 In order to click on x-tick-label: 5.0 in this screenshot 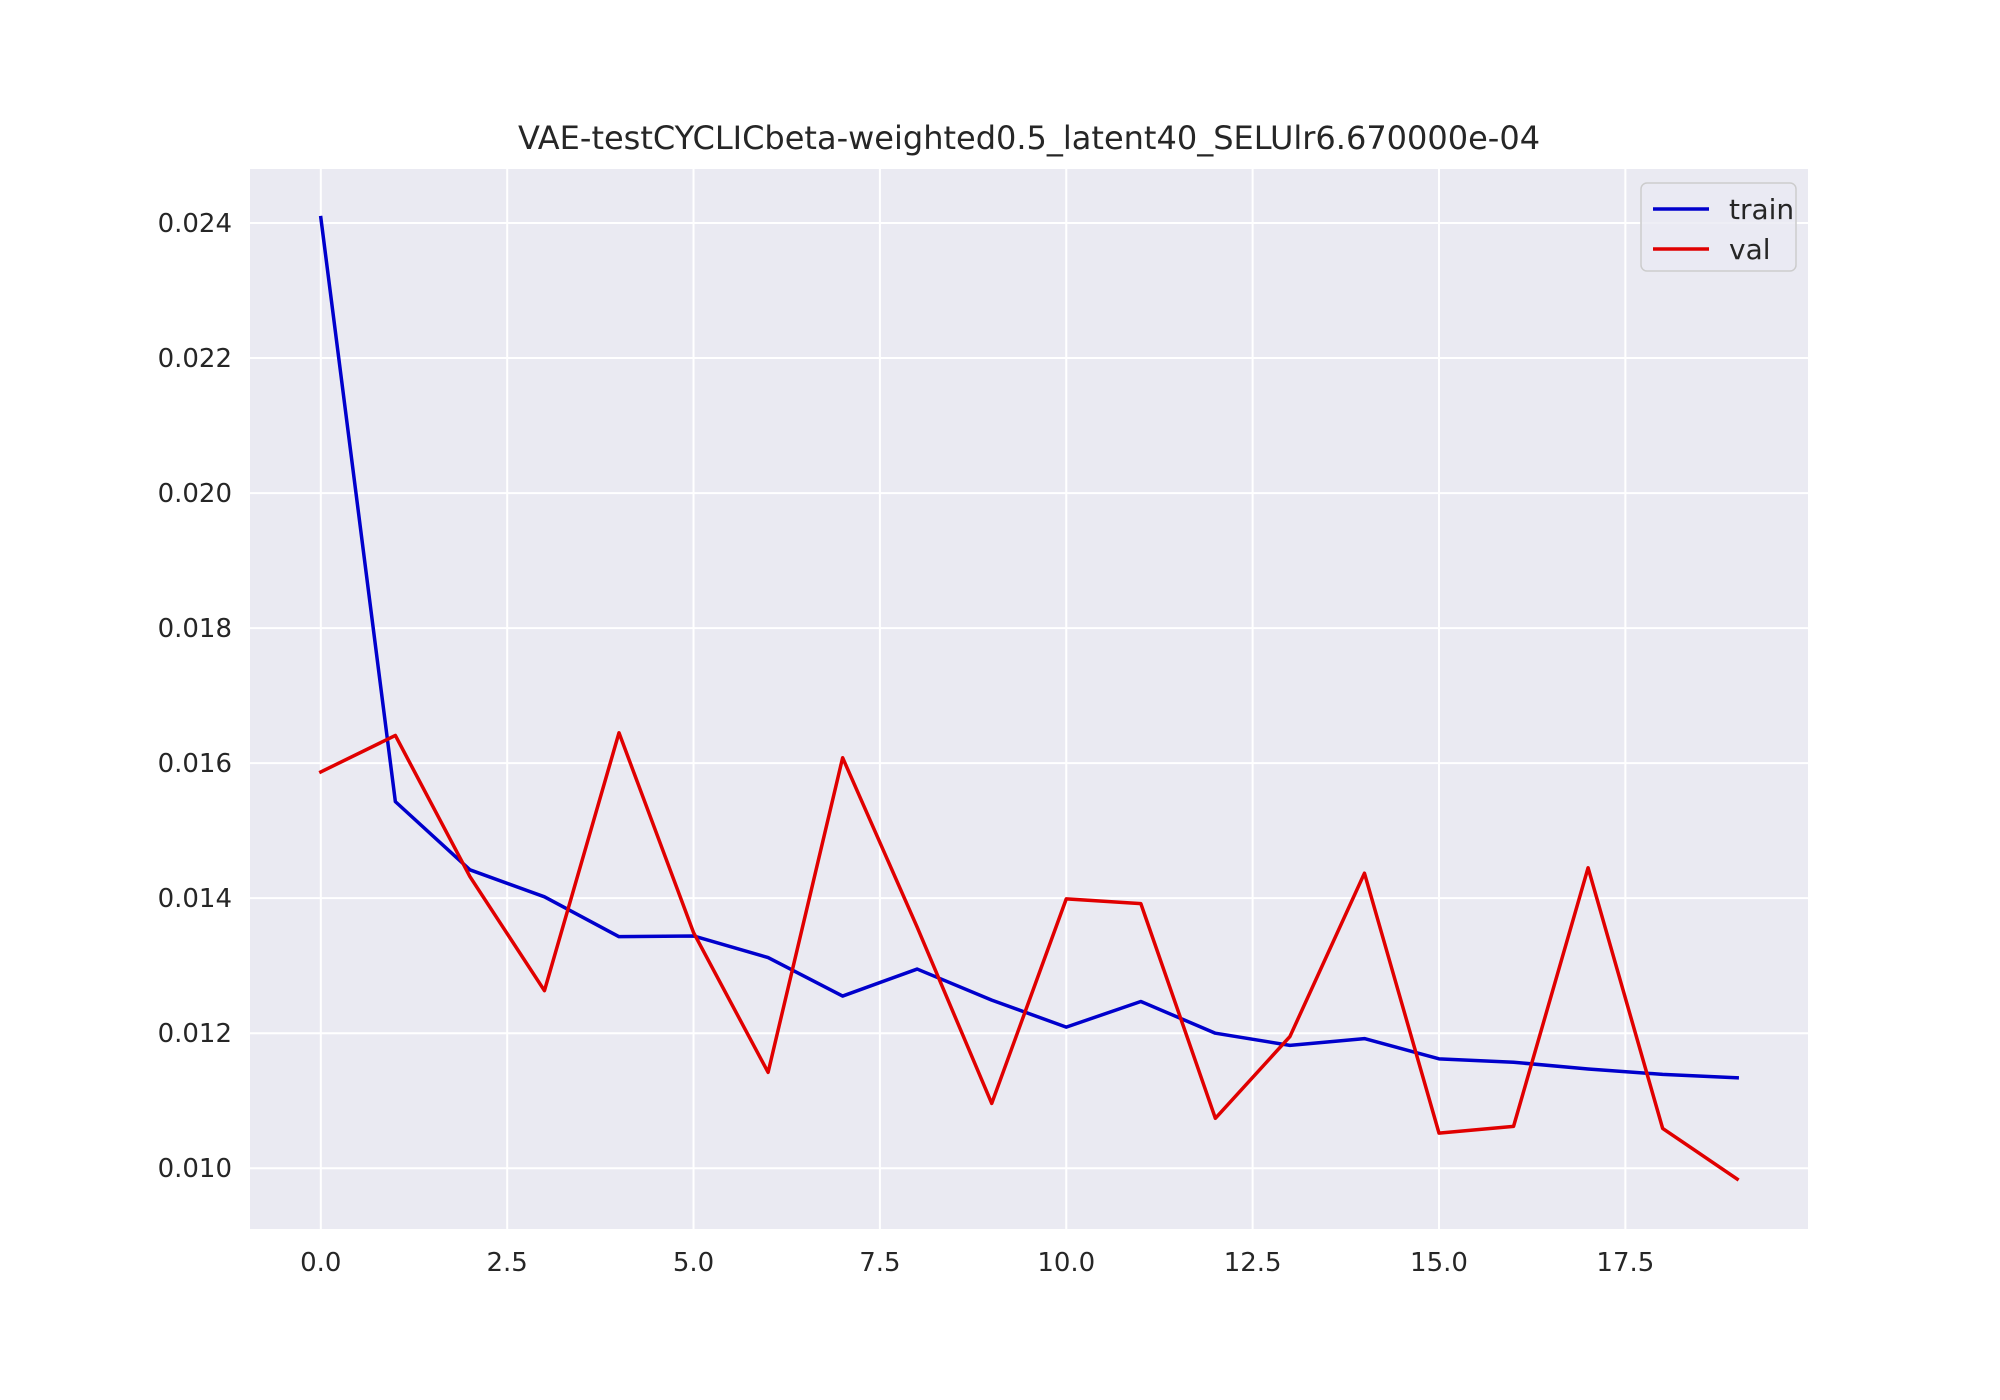, I will do `click(693, 1263)`.